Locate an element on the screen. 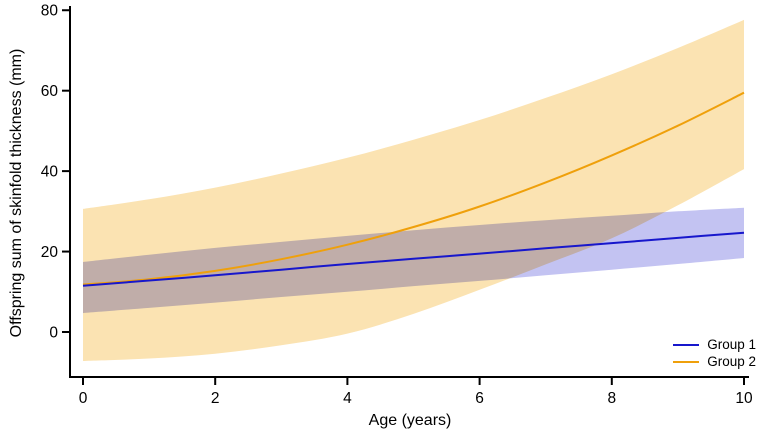  x-tick-label: 8 is located at coordinates (611, 398).